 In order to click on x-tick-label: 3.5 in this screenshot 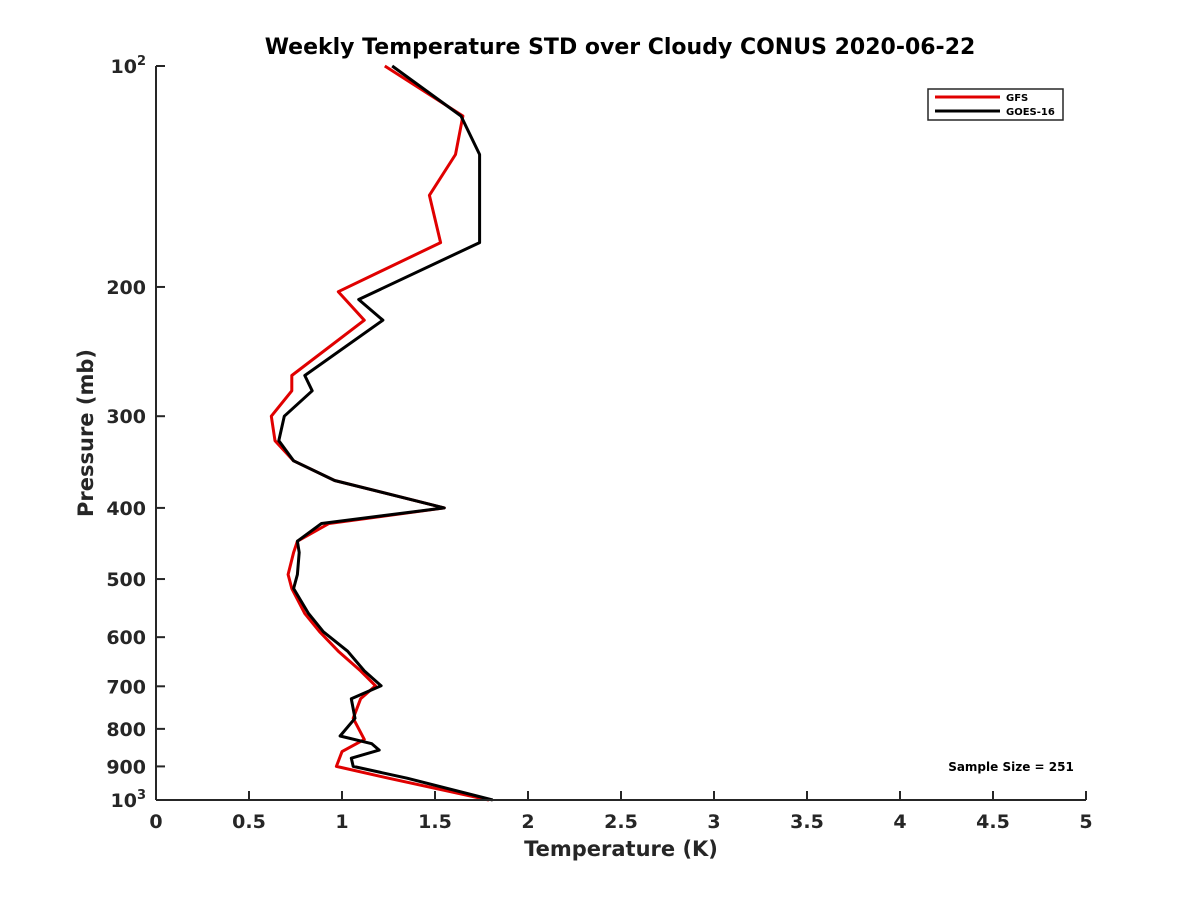, I will do `click(807, 822)`.